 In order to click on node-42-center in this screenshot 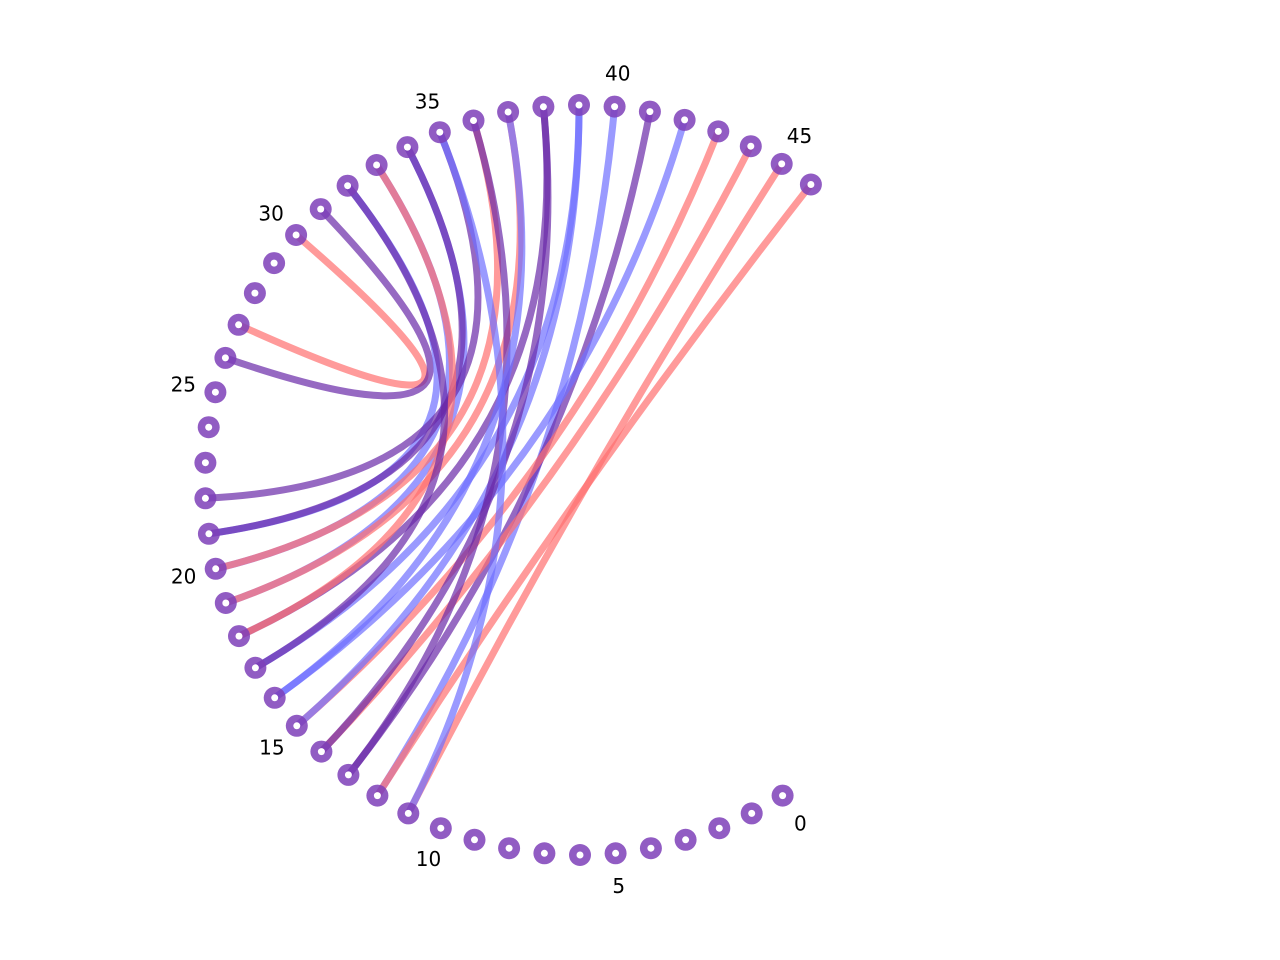, I will do `click(685, 120)`.